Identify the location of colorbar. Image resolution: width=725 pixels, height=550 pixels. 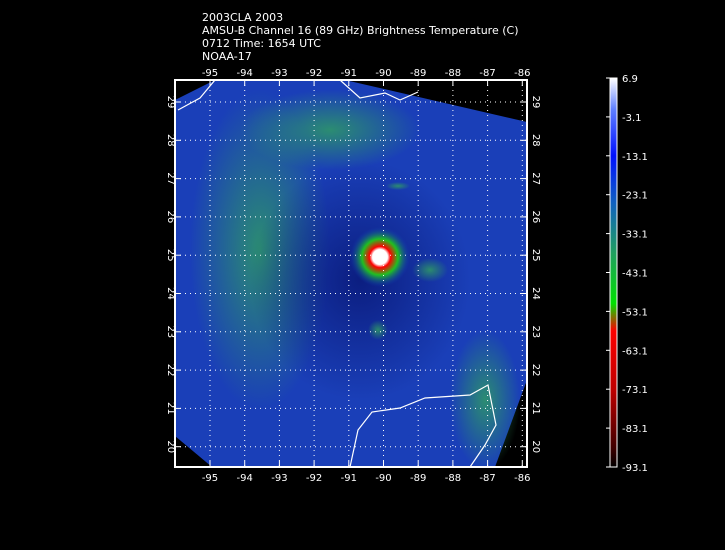
(613, 272).